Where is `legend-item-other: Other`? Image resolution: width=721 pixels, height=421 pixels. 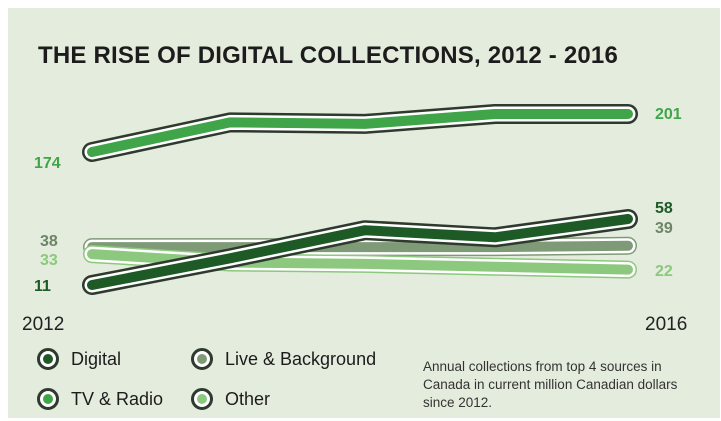 legend-item-other: Other is located at coordinates (230, 399).